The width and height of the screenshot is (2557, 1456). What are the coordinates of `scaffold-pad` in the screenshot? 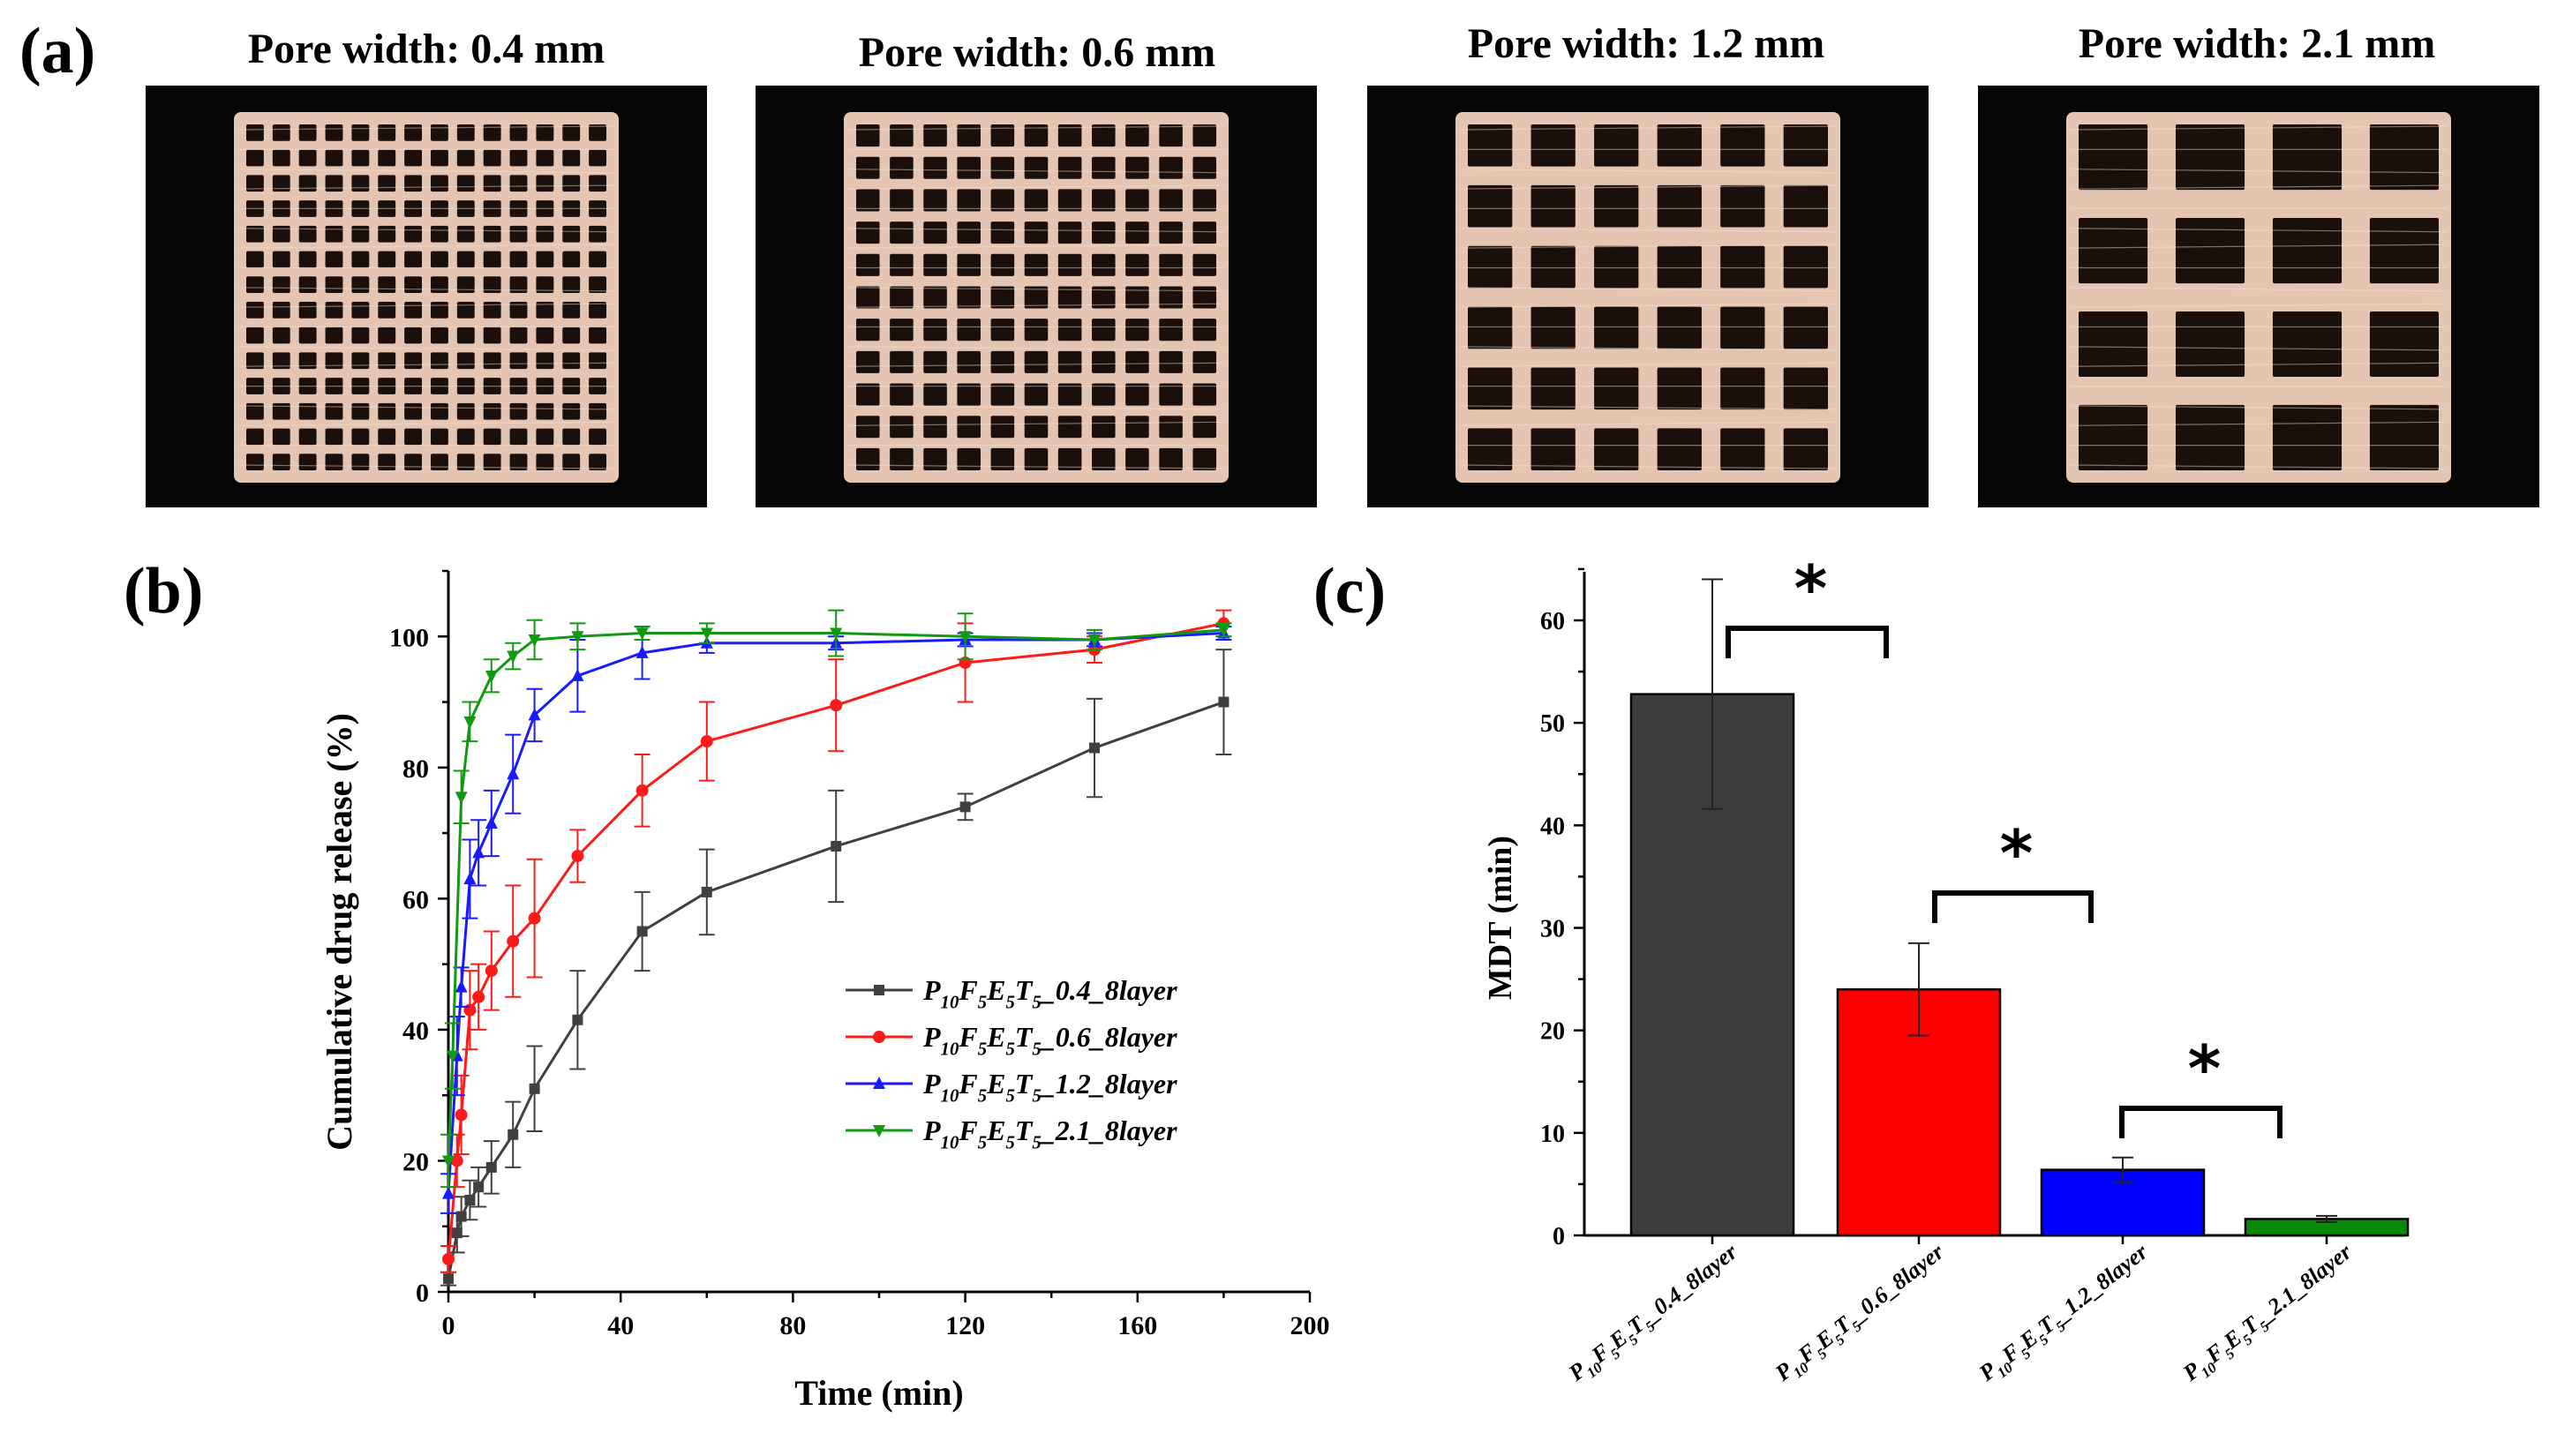 It's located at (426, 297).